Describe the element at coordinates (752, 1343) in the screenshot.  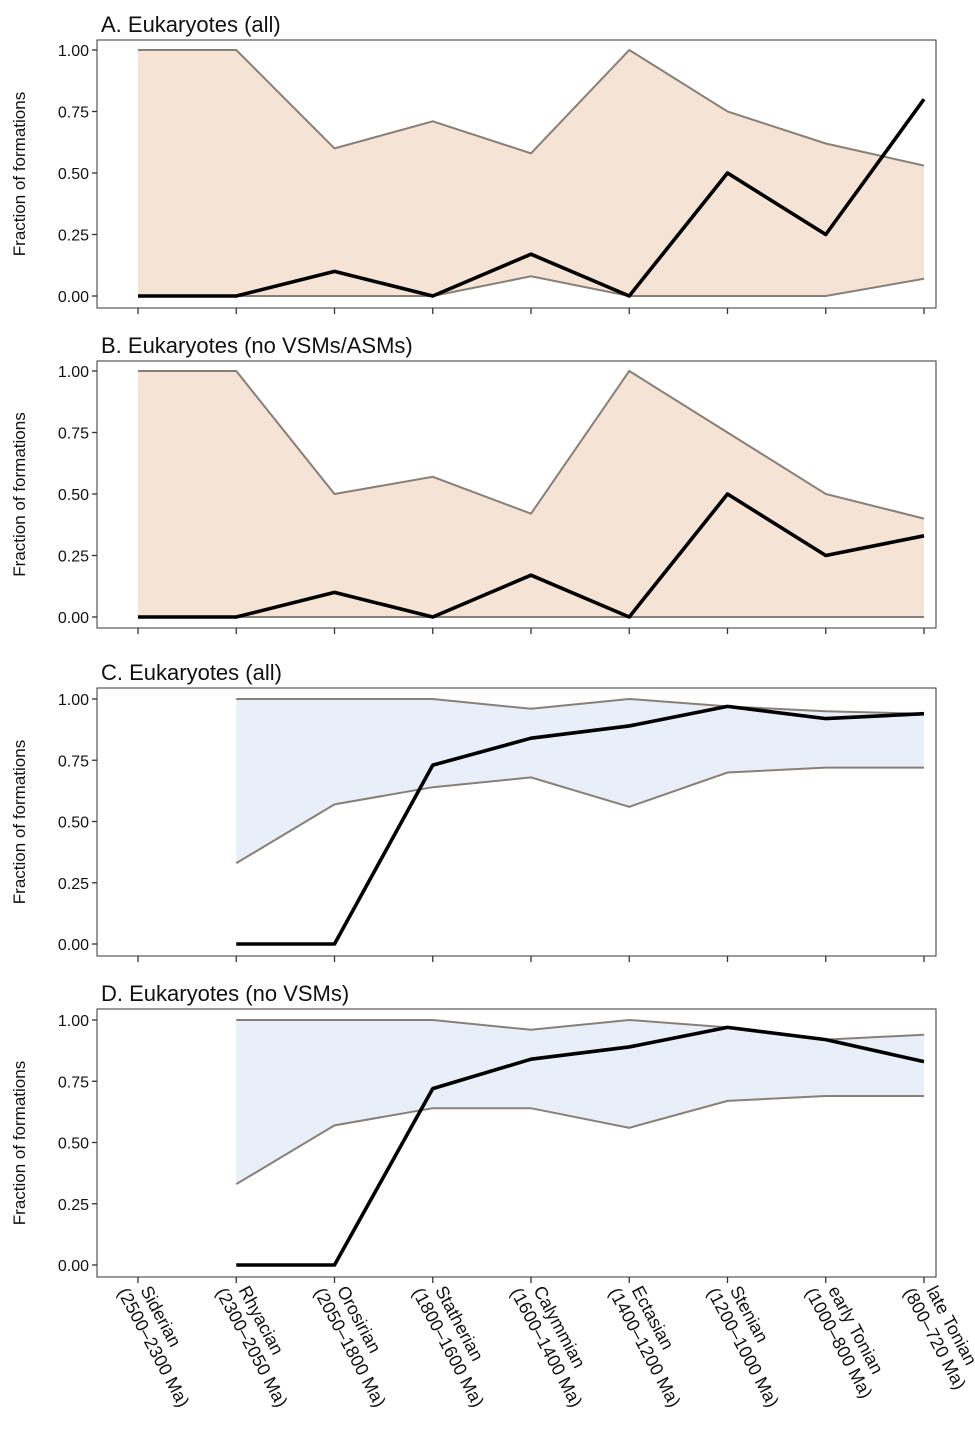
I see `x-category-label: Stenian(1200–1000 Ma)` at that location.